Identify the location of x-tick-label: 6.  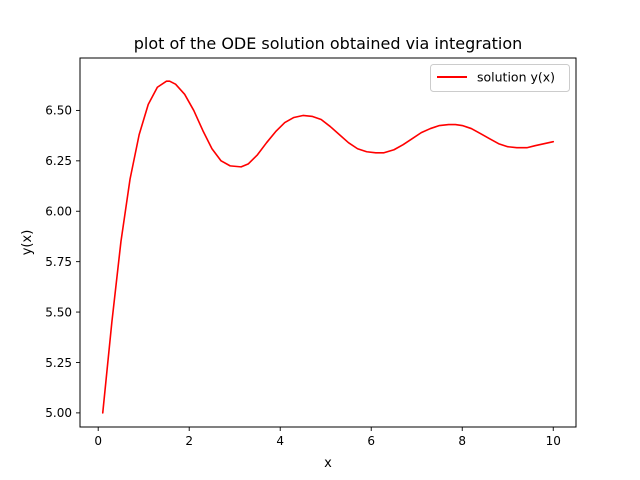
(371, 441).